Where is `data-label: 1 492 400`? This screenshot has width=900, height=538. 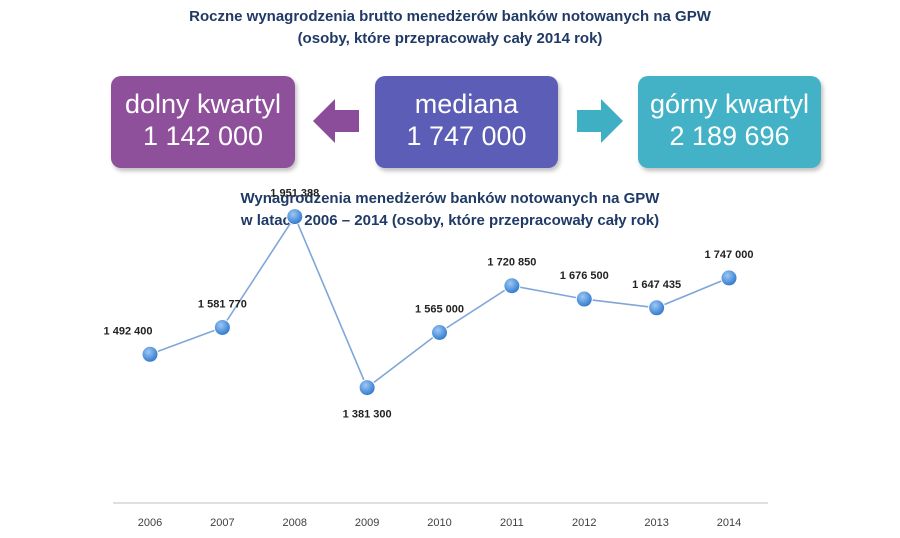
data-label: 1 492 400 is located at coordinates (128, 331).